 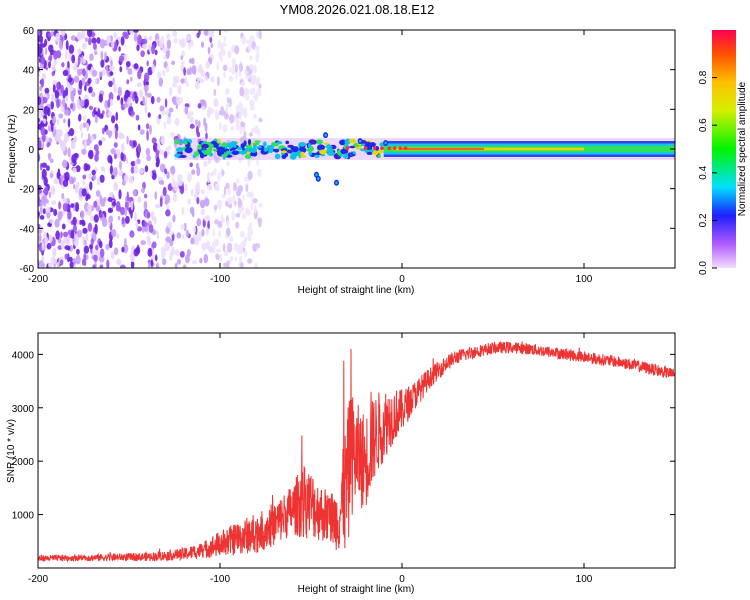 What do you see at coordinates (27, 229) in the screenshot?
I see `spectrogram-y-tick-label: -40` at bounding box center [27, 229].